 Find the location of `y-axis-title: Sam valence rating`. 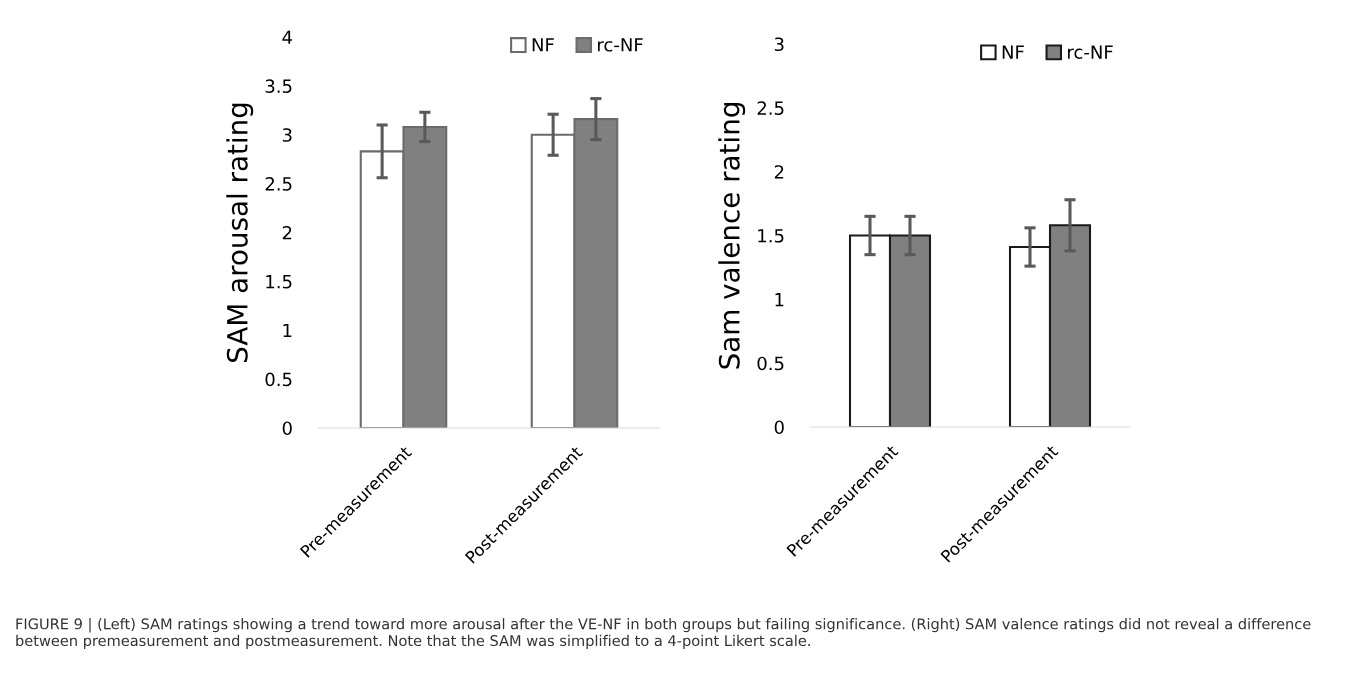

y-axis-title: Sam valence rating is located at coordinates (732, 236).